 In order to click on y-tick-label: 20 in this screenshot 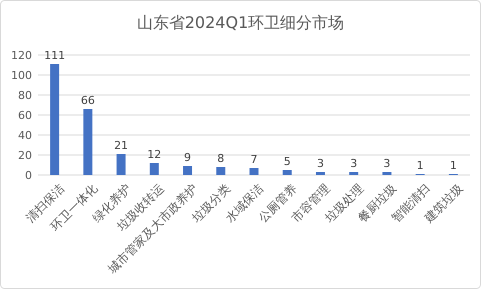, I will do `click(25, 155)`.